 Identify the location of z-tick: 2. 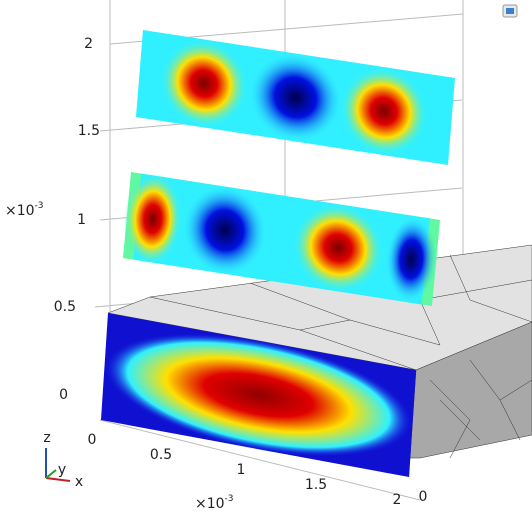
(88, 44).